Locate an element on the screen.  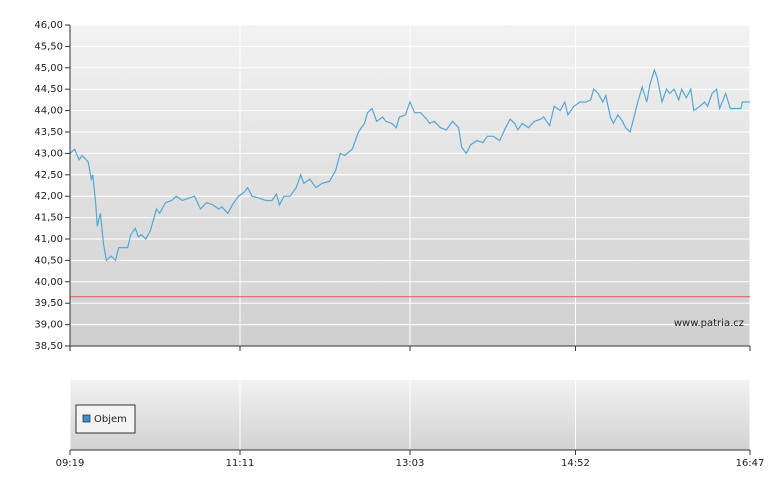
y-tick-label: 45,50 is located at coordinates (48, 46).